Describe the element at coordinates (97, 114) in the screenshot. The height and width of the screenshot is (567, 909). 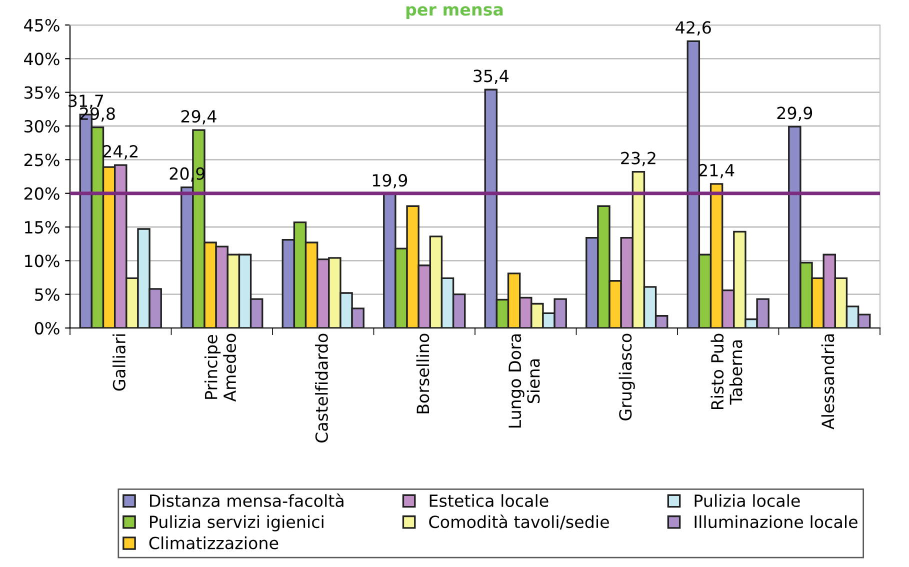
I see `data-label: 29,8` at that location.